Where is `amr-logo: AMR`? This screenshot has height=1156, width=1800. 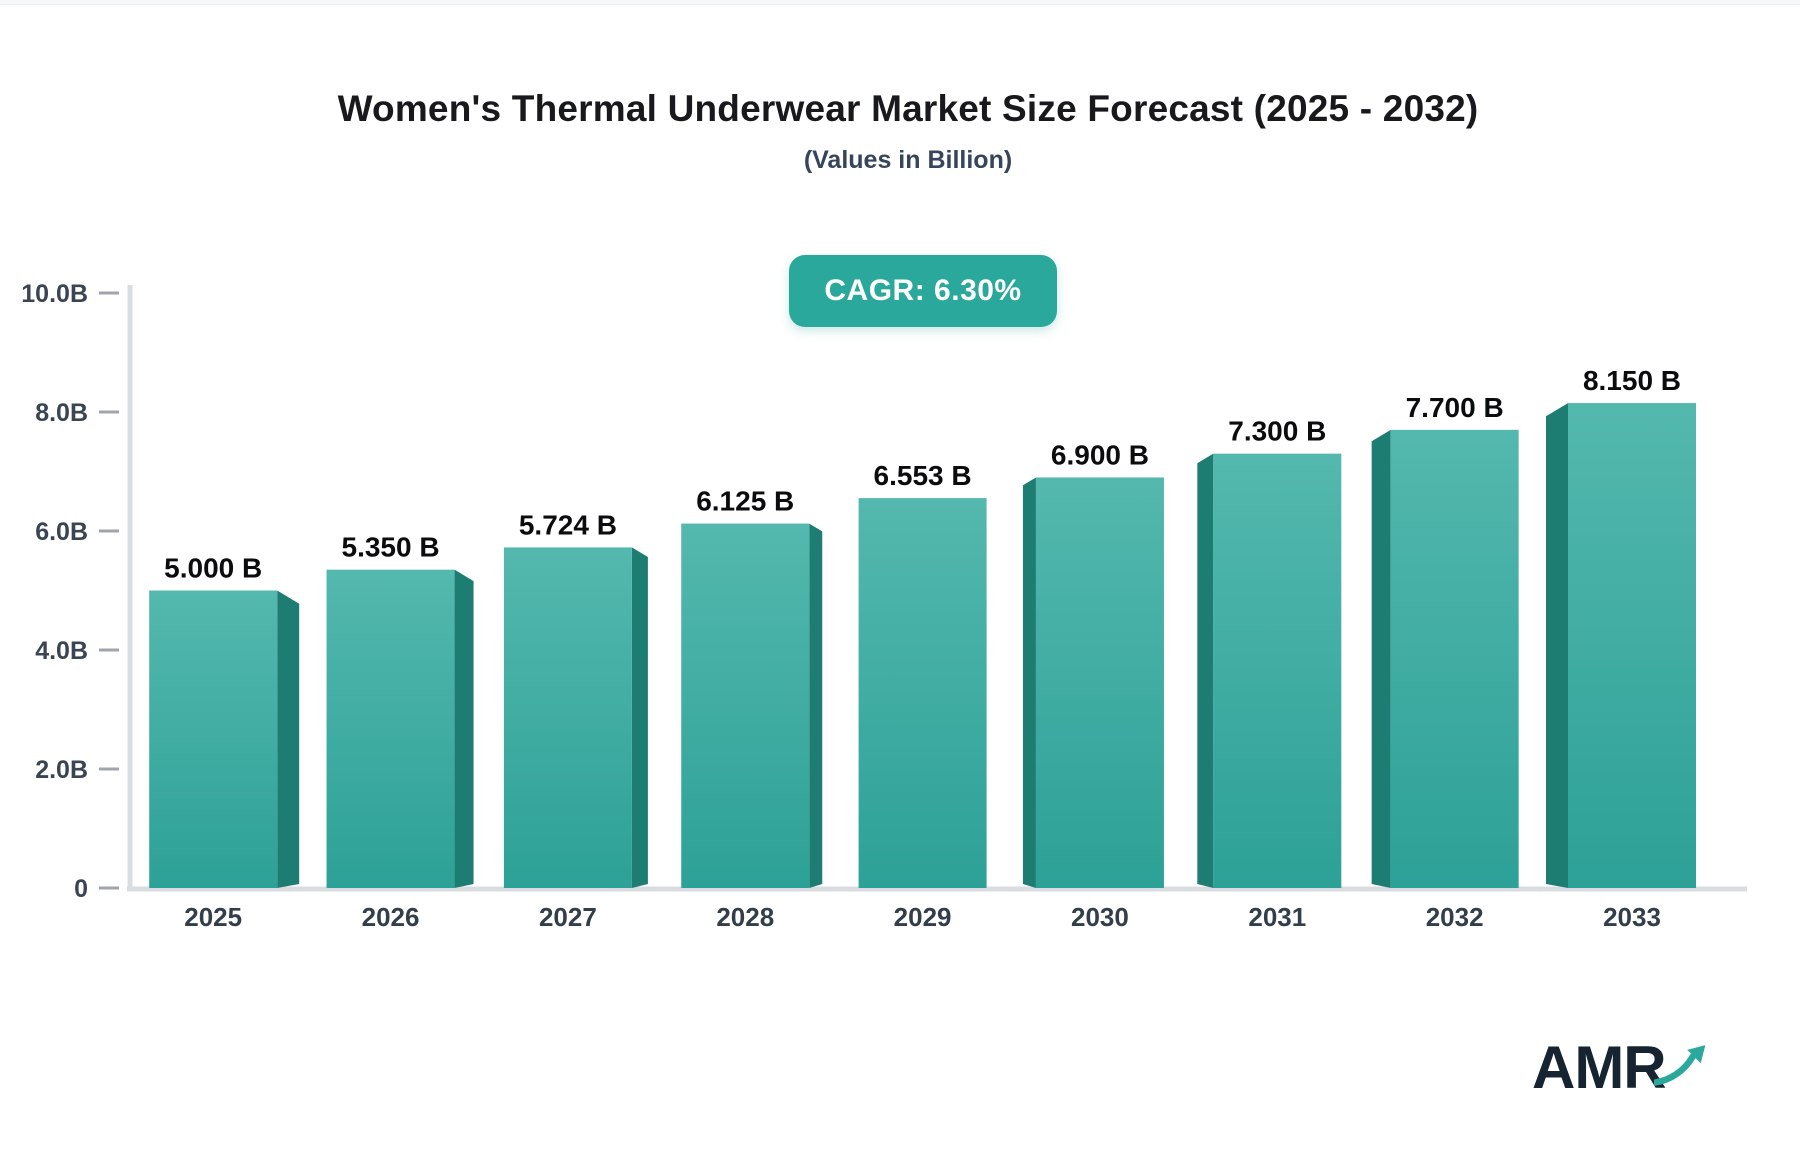
amr-logo: AMR is located at coordinates (1622, 1068).